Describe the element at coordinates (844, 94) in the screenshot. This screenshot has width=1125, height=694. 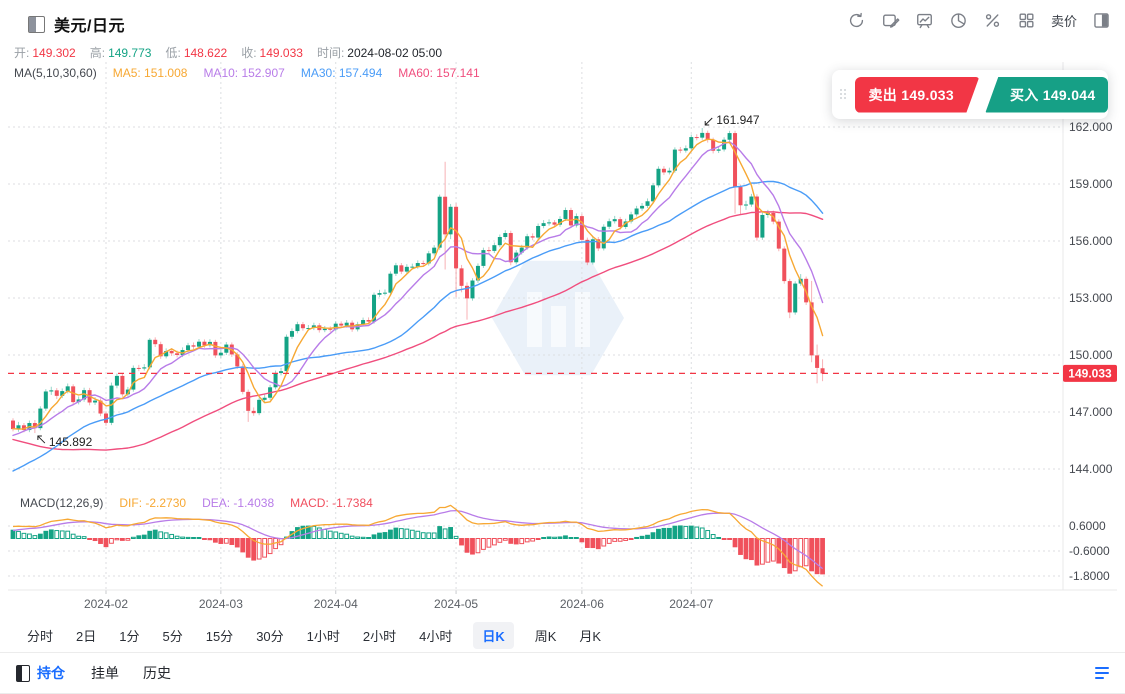
I see `drag-handle-icon` at that location.